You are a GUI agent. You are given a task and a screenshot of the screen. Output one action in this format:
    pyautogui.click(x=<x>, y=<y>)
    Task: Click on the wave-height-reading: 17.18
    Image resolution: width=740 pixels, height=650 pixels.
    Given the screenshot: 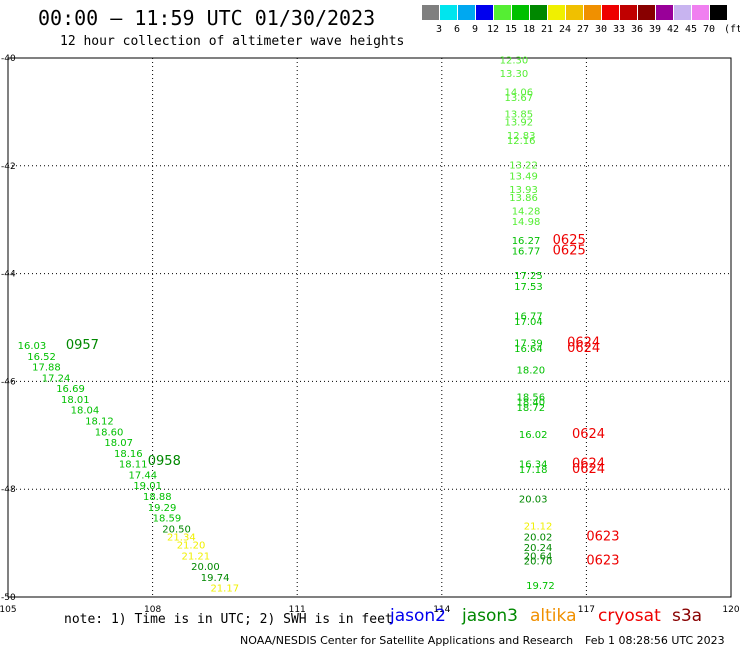 What is the action you would take?
    pyautogui.click(x=533, y=470)
    